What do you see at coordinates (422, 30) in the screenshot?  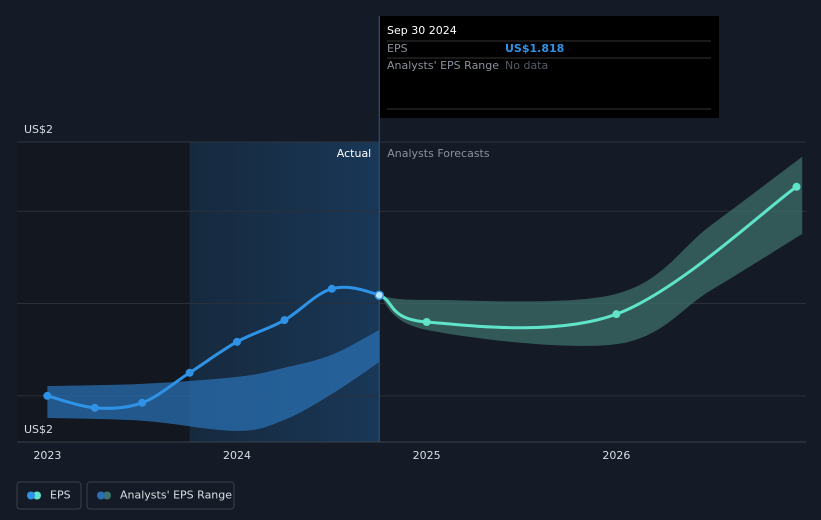 I see `tooltip-date: Sep 30 2024` at bounding box center [422, 30].